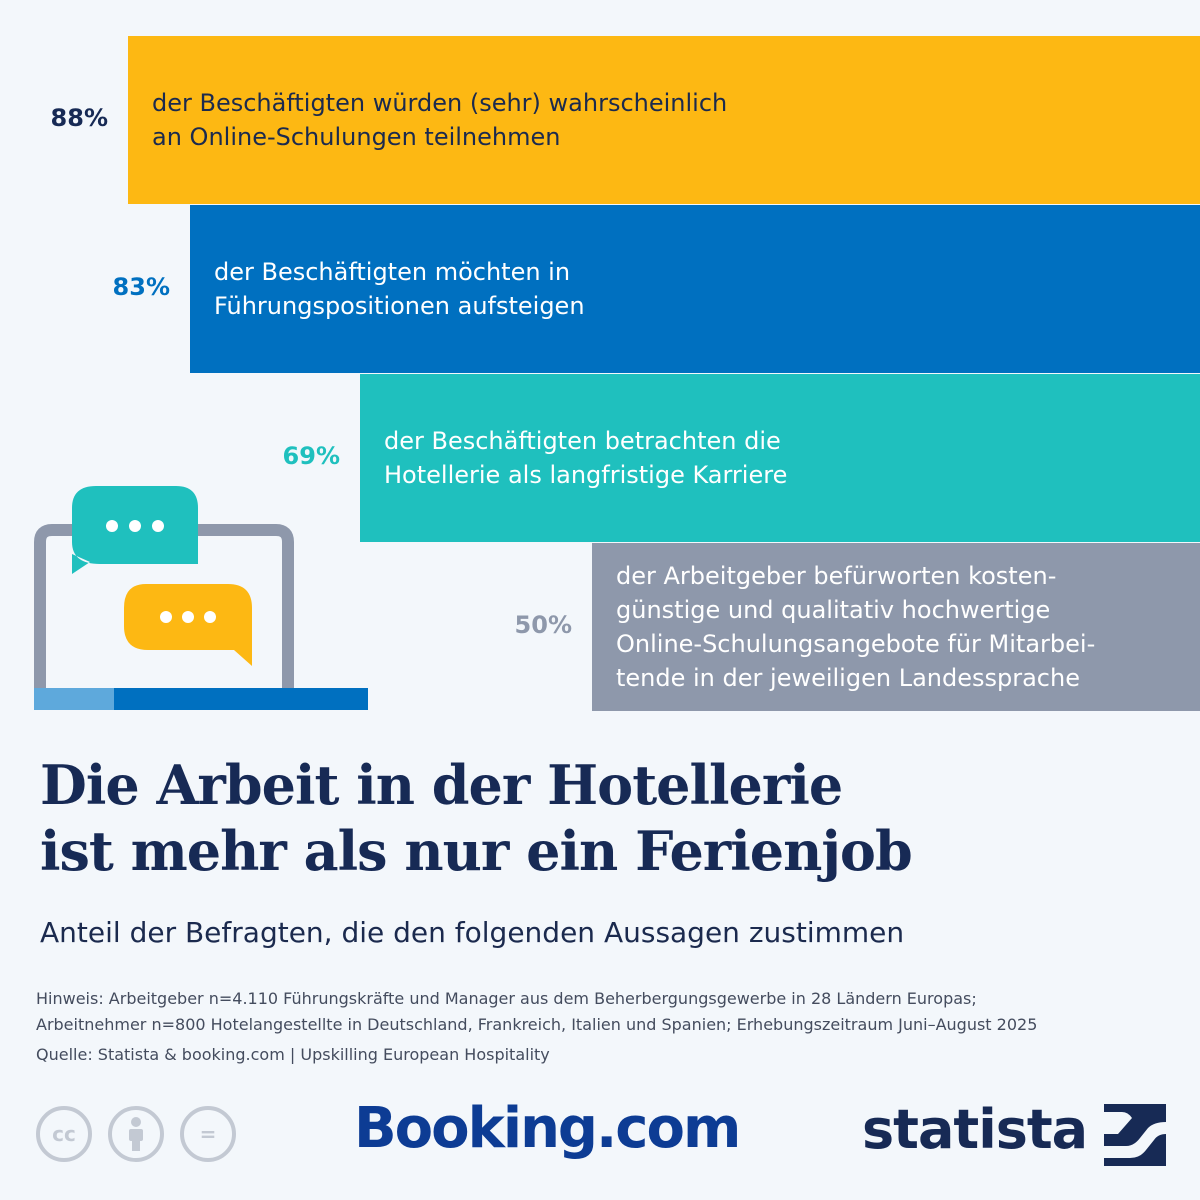 The height and width of the screenshot is (1200, 1200). What do you see at coordinates (79, 118) in the screenshot?
I see `bar-value-0: 88%` at bounding box center [79, 118].